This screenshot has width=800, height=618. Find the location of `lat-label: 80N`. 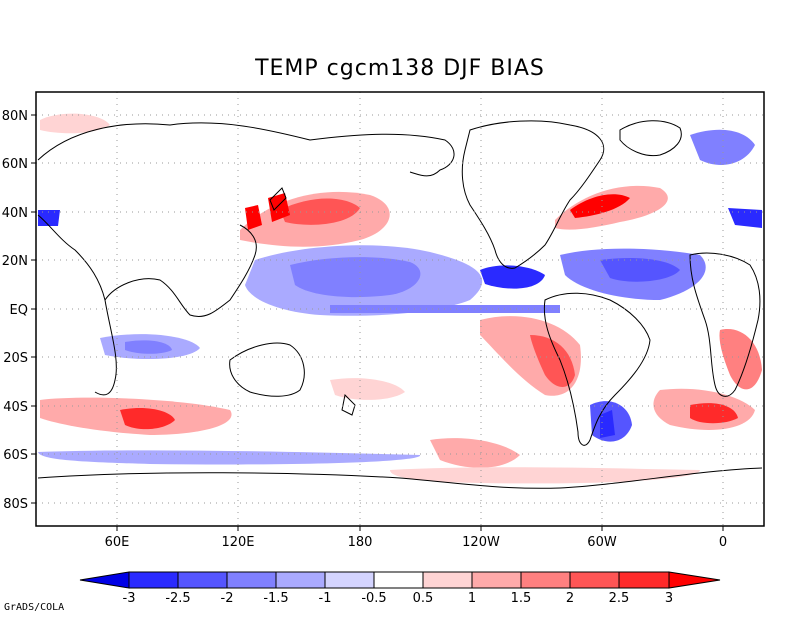

lat-label: 80N is located at coordinates (15, 116).